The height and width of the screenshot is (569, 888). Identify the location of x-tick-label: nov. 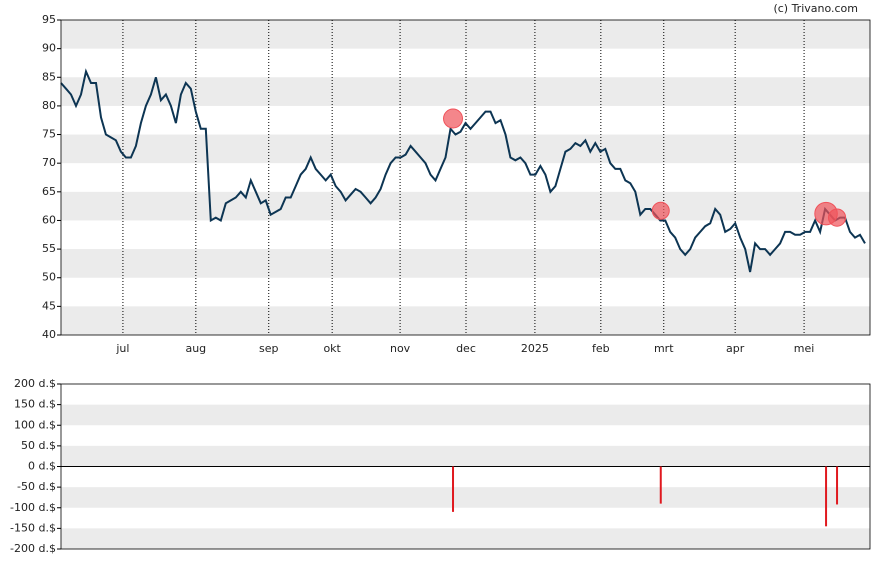
(400, 348).